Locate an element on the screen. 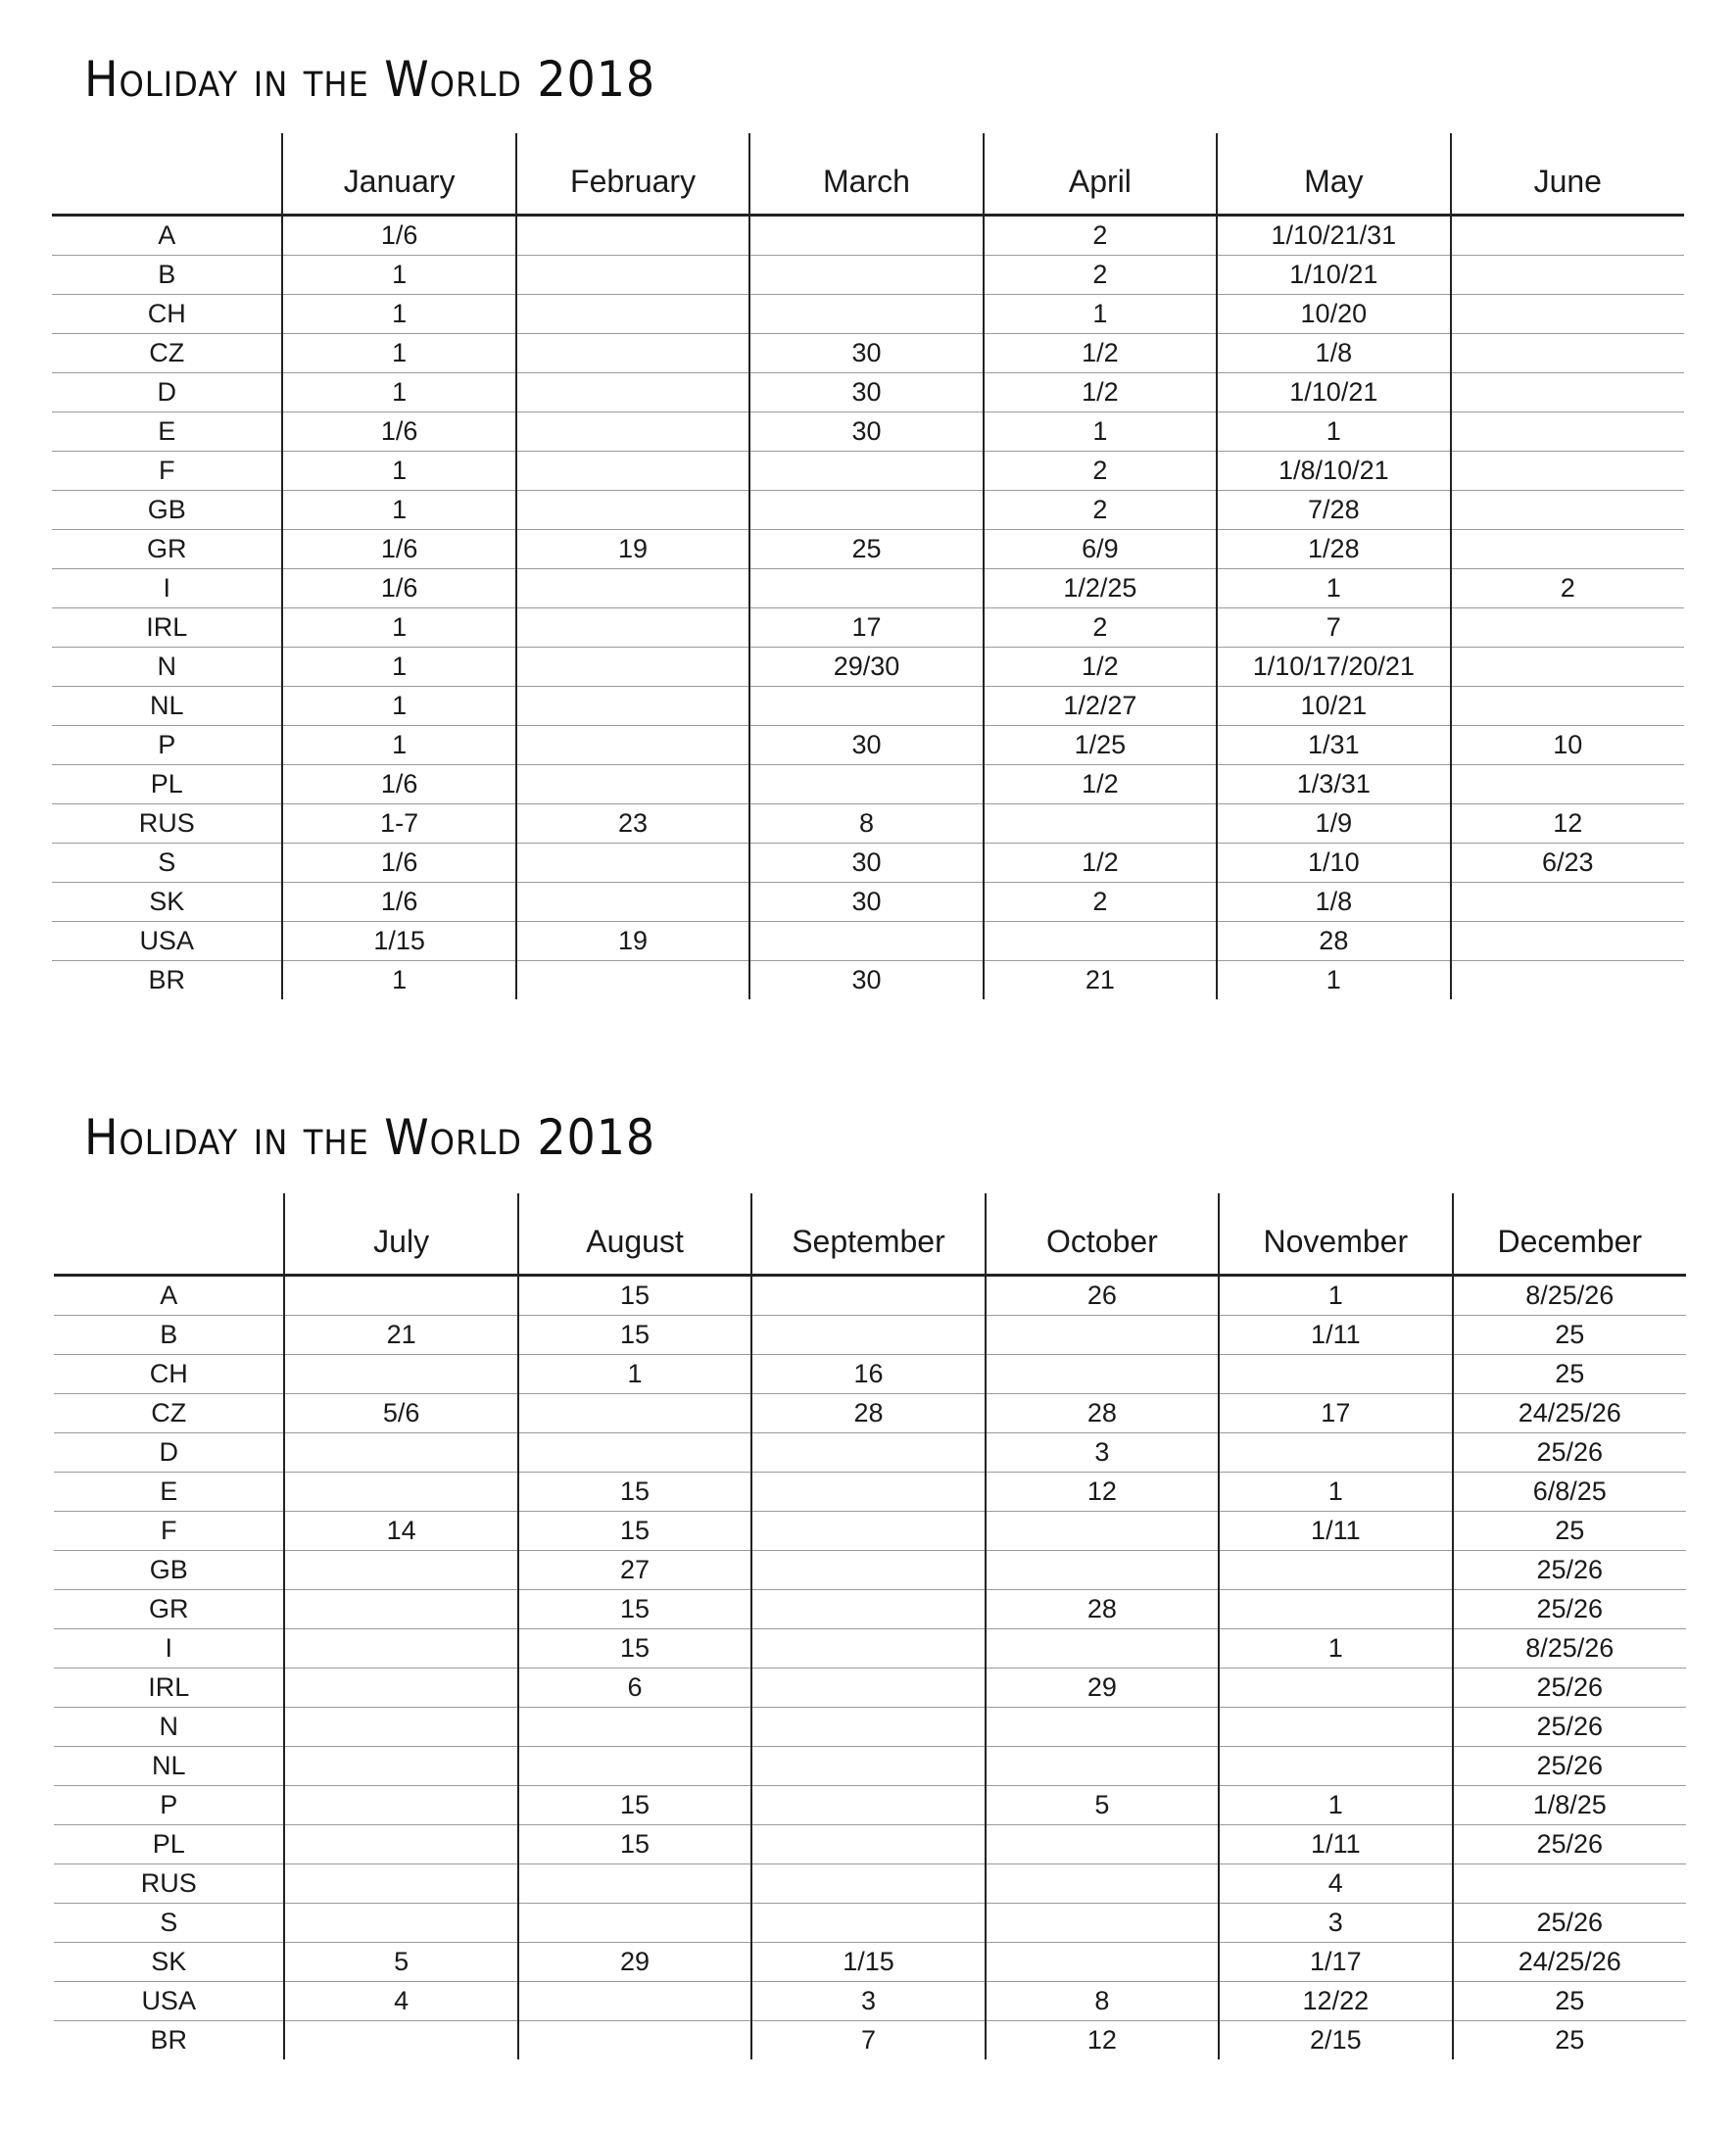 Image resolution: width=1736 pixels, height=2129 pixels. country-code: PL is located at coordinates (167, 784).